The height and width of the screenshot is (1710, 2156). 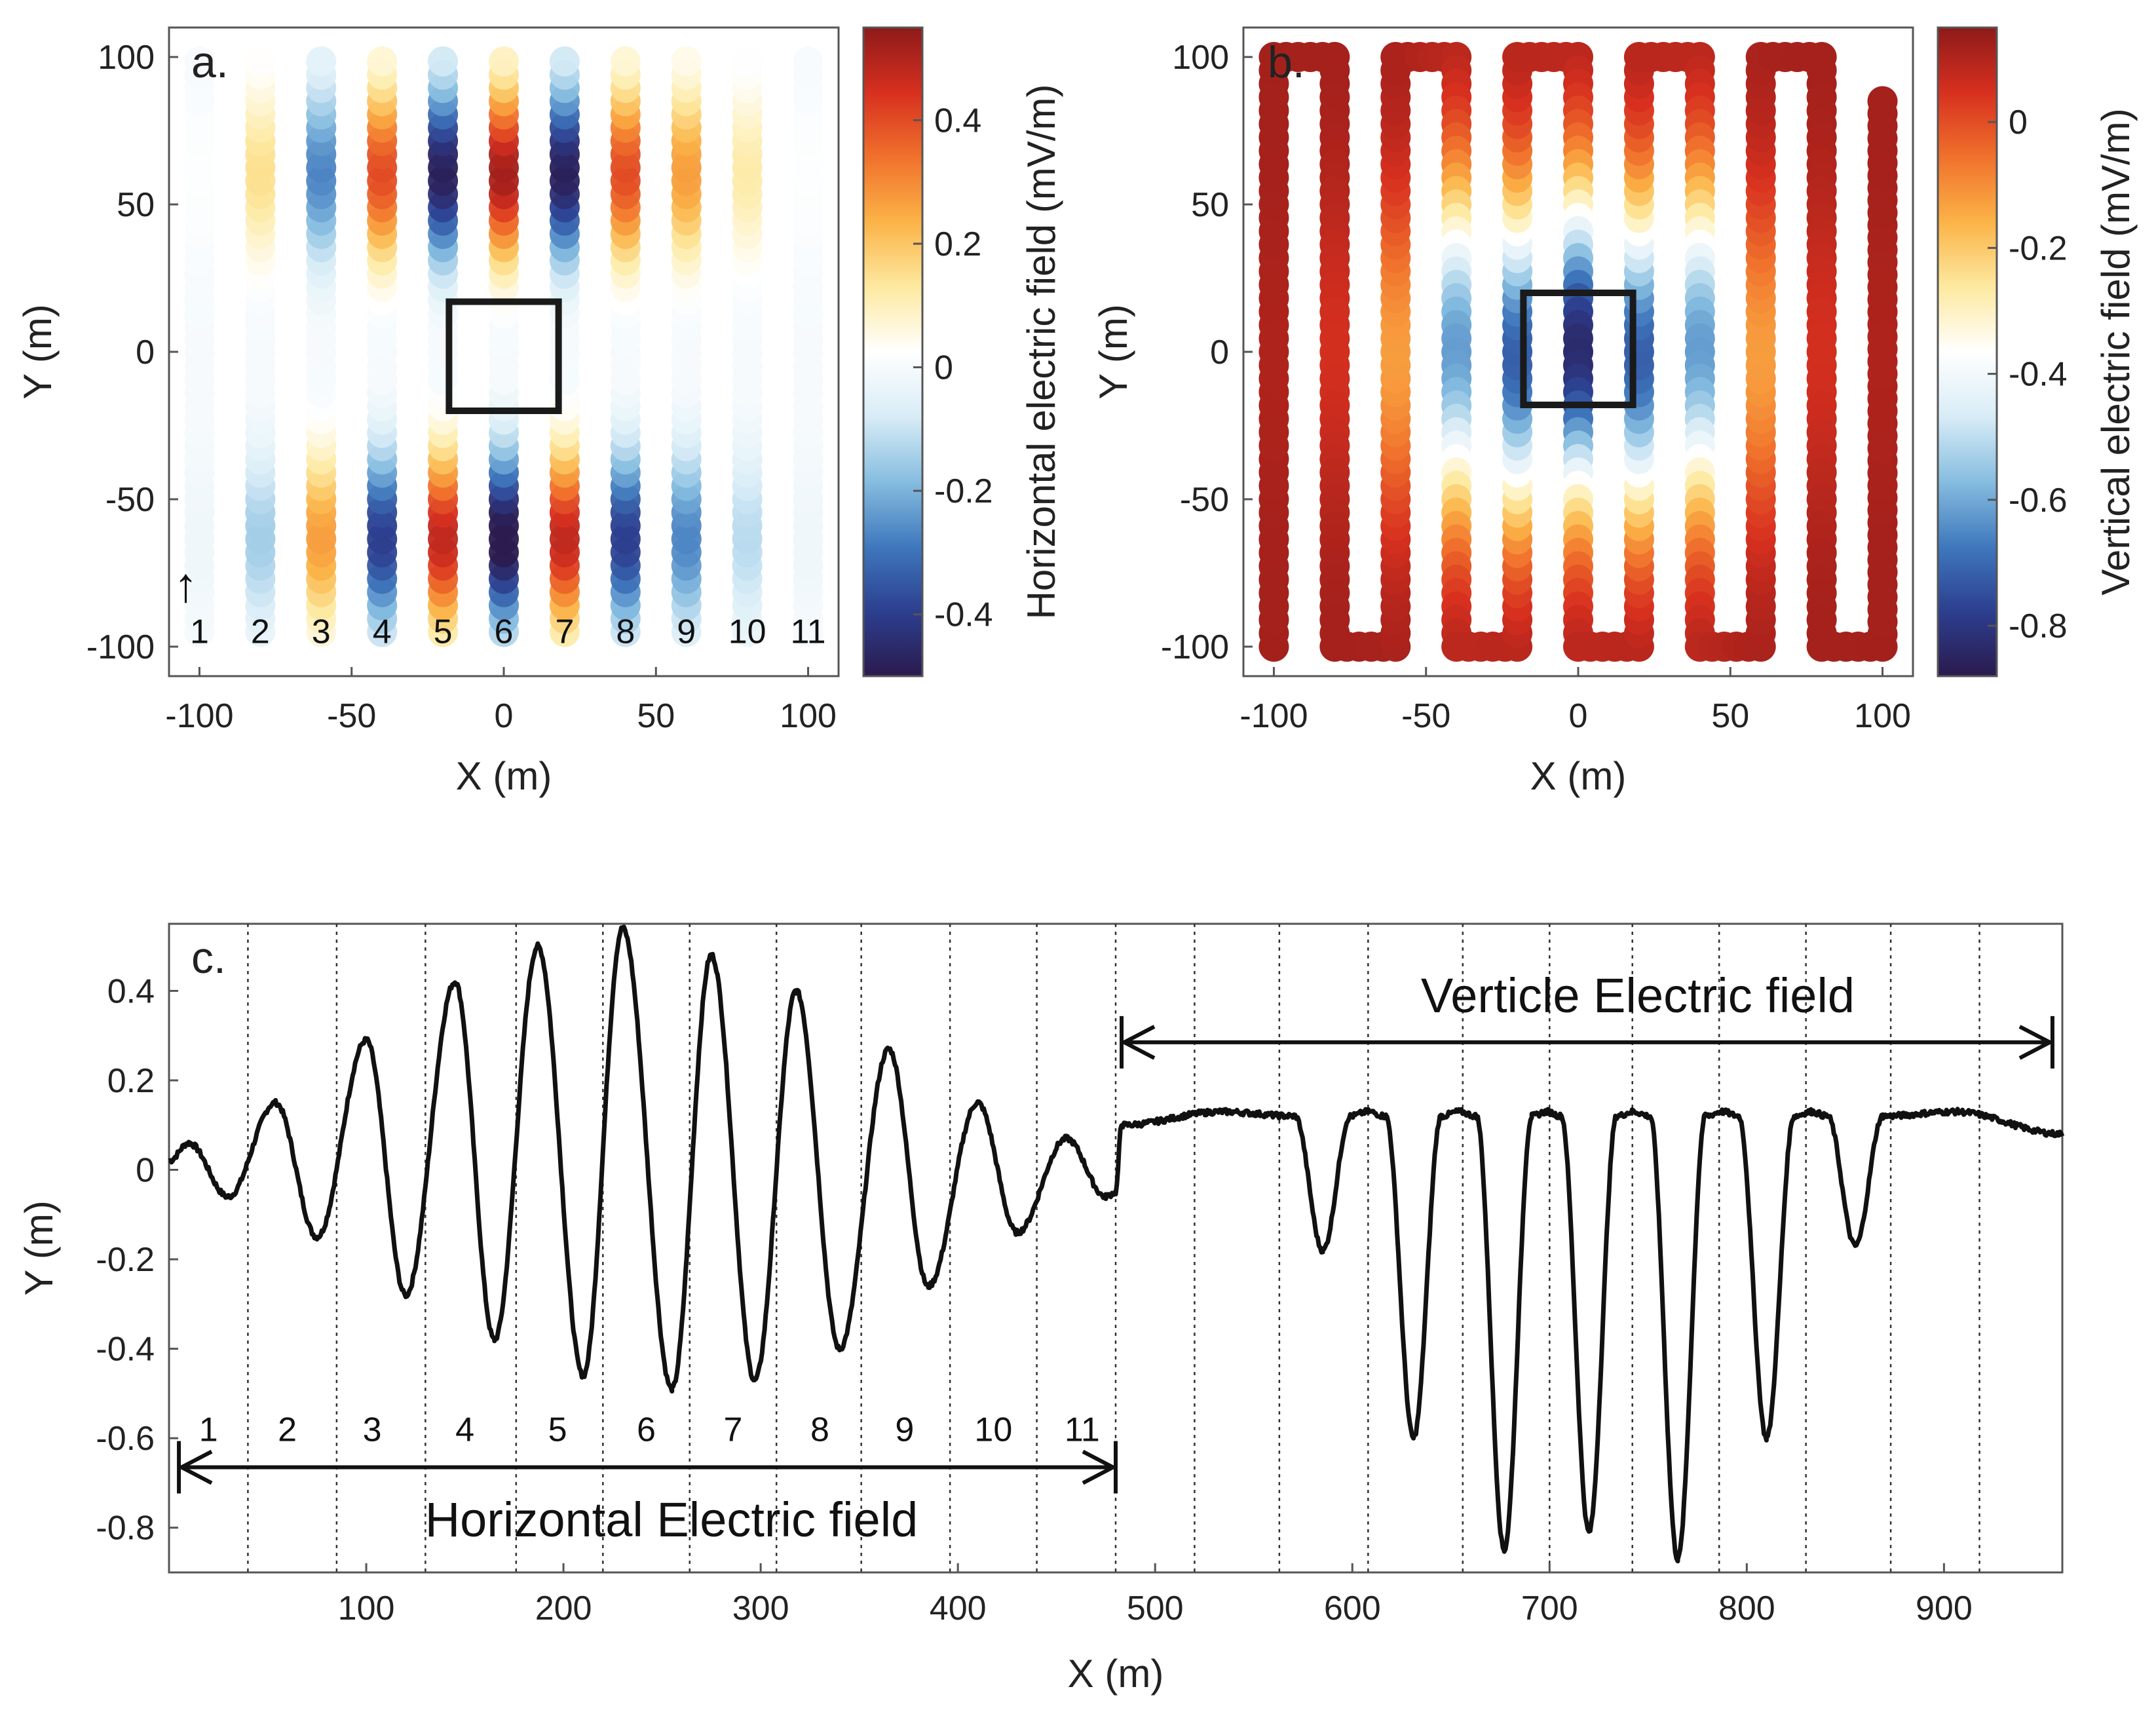 I want to click on colorbar-tick-label: -0.8, so click(x=2038, y=626).